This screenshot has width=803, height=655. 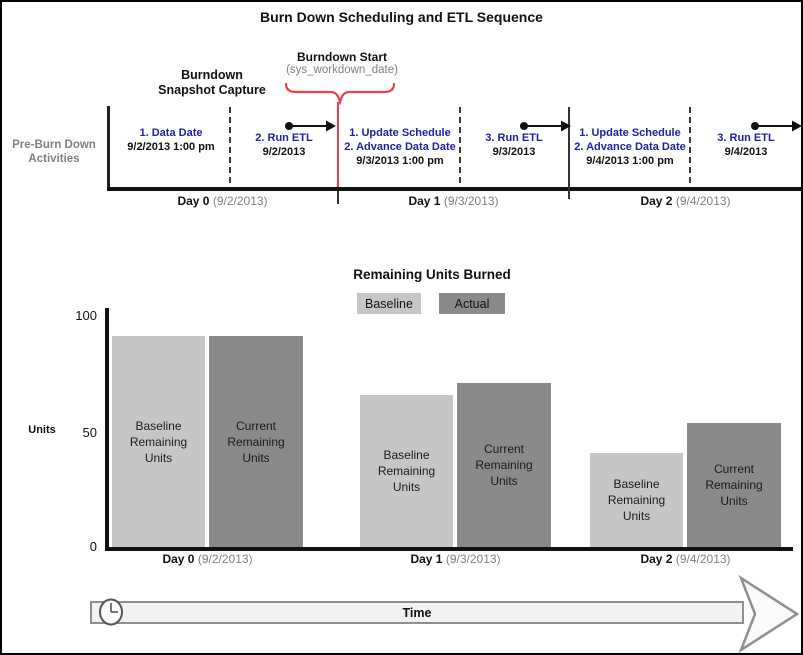 I want to click on clock-icon, so click(x=111, y=612).